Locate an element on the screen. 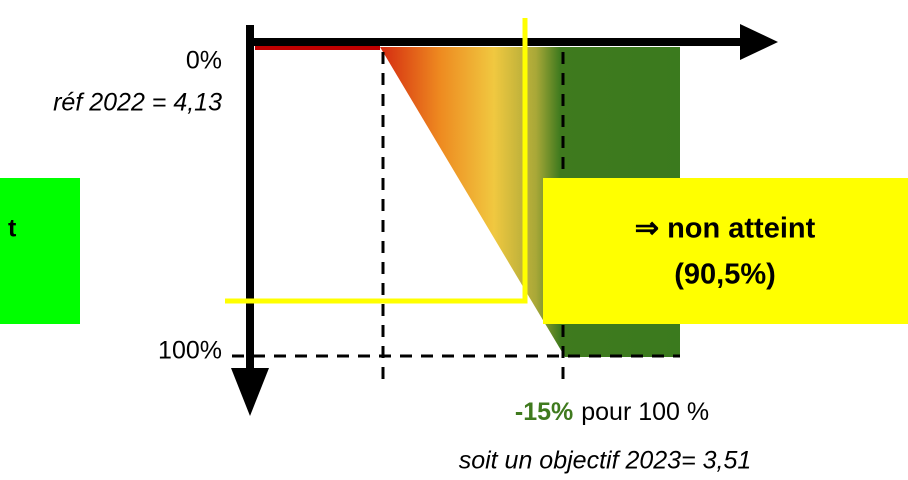 The image size is (908, 480). reference: réf 2022 = 4,13 is located at coordinates (137, 103).